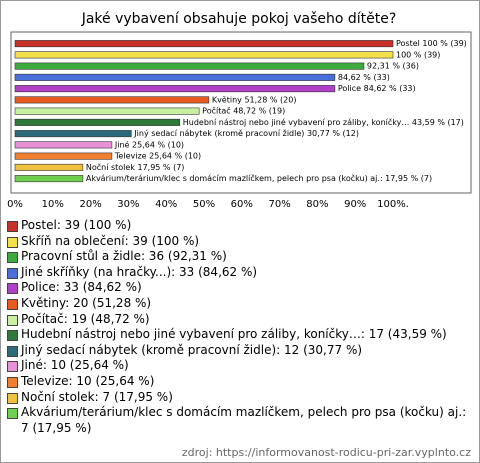  Describe the element at coordinates (254, 99) in the screenshot. I see `bar-label: Květiny 51,28 % (20)` at that location.